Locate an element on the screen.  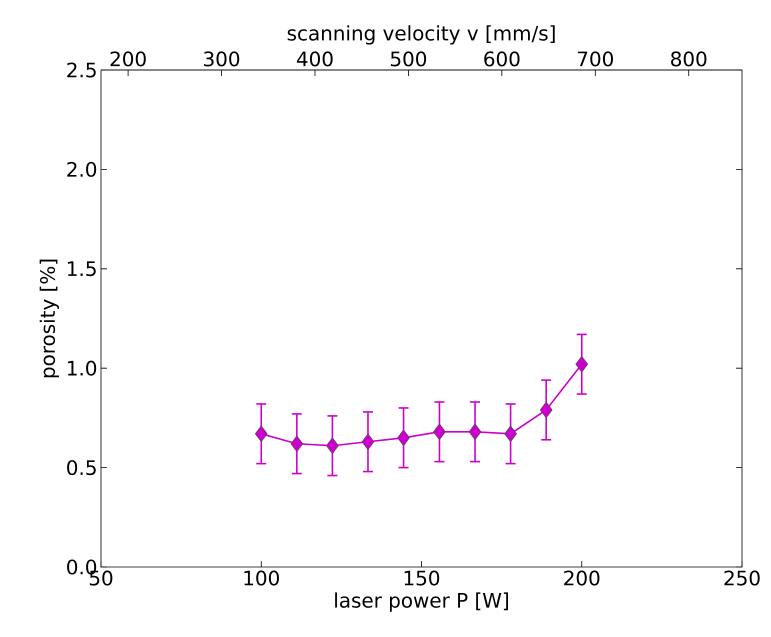
x2-tick-label: 600 is located at coordinates (502, 58).